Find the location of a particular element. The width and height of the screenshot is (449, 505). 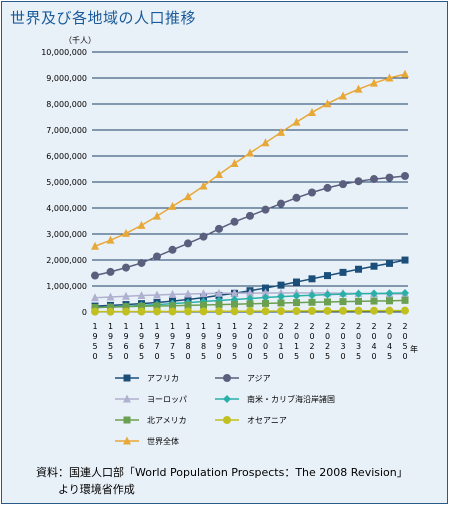

legend-marker is located at coordinates (127, 378).